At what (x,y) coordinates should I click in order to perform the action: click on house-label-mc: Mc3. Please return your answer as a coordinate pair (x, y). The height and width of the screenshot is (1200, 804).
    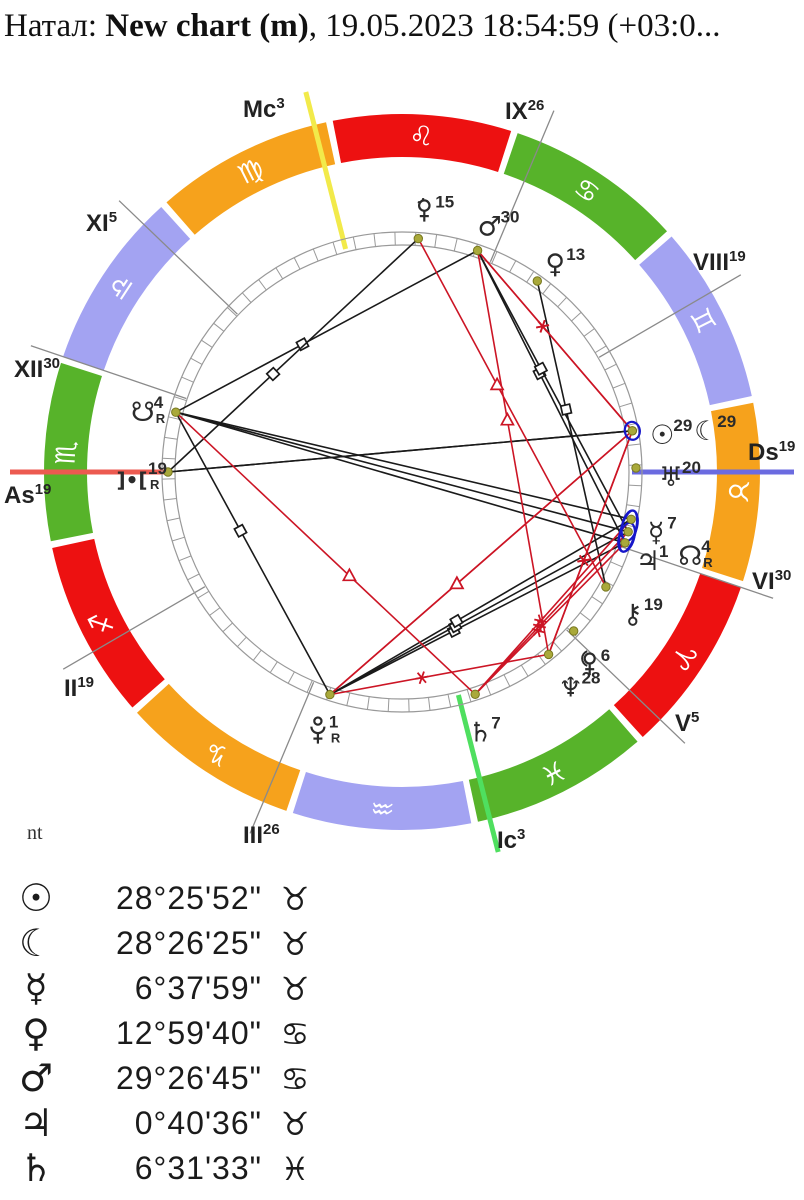
    Looking at the image, I should click on (264, 109).